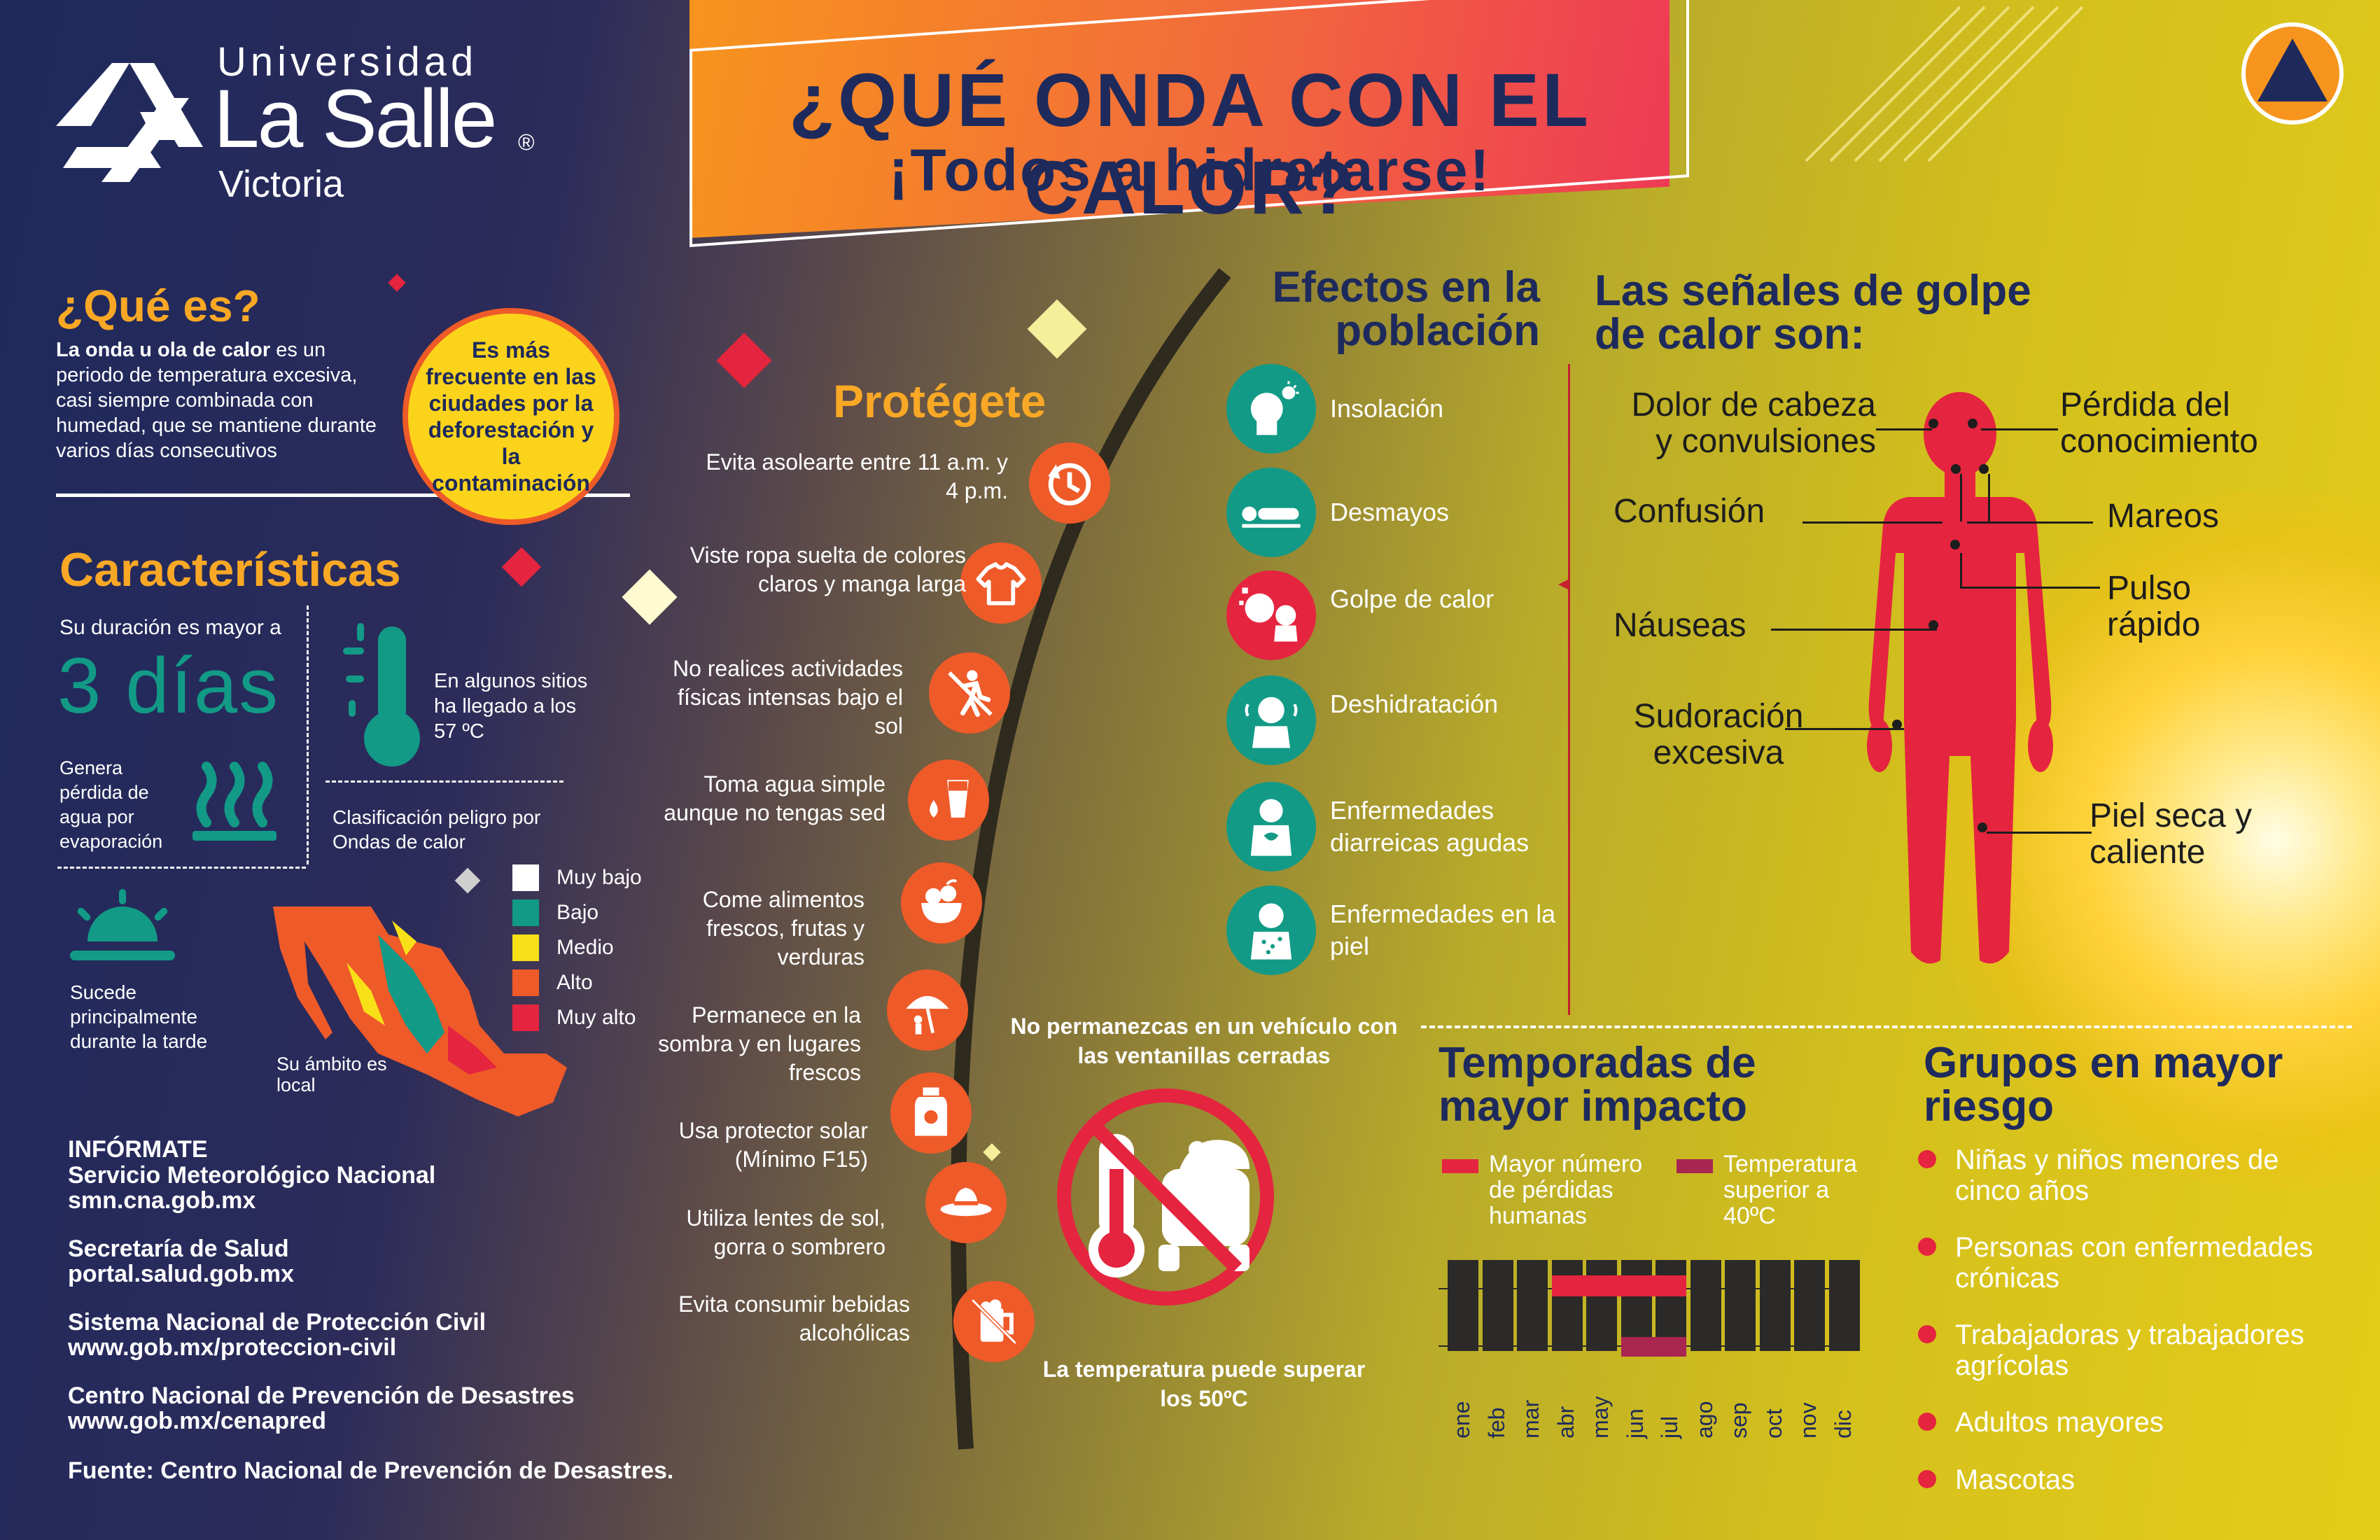 The image size is (2380, 1540). I want to click on legend-label: Bajo, so click(577, 912).